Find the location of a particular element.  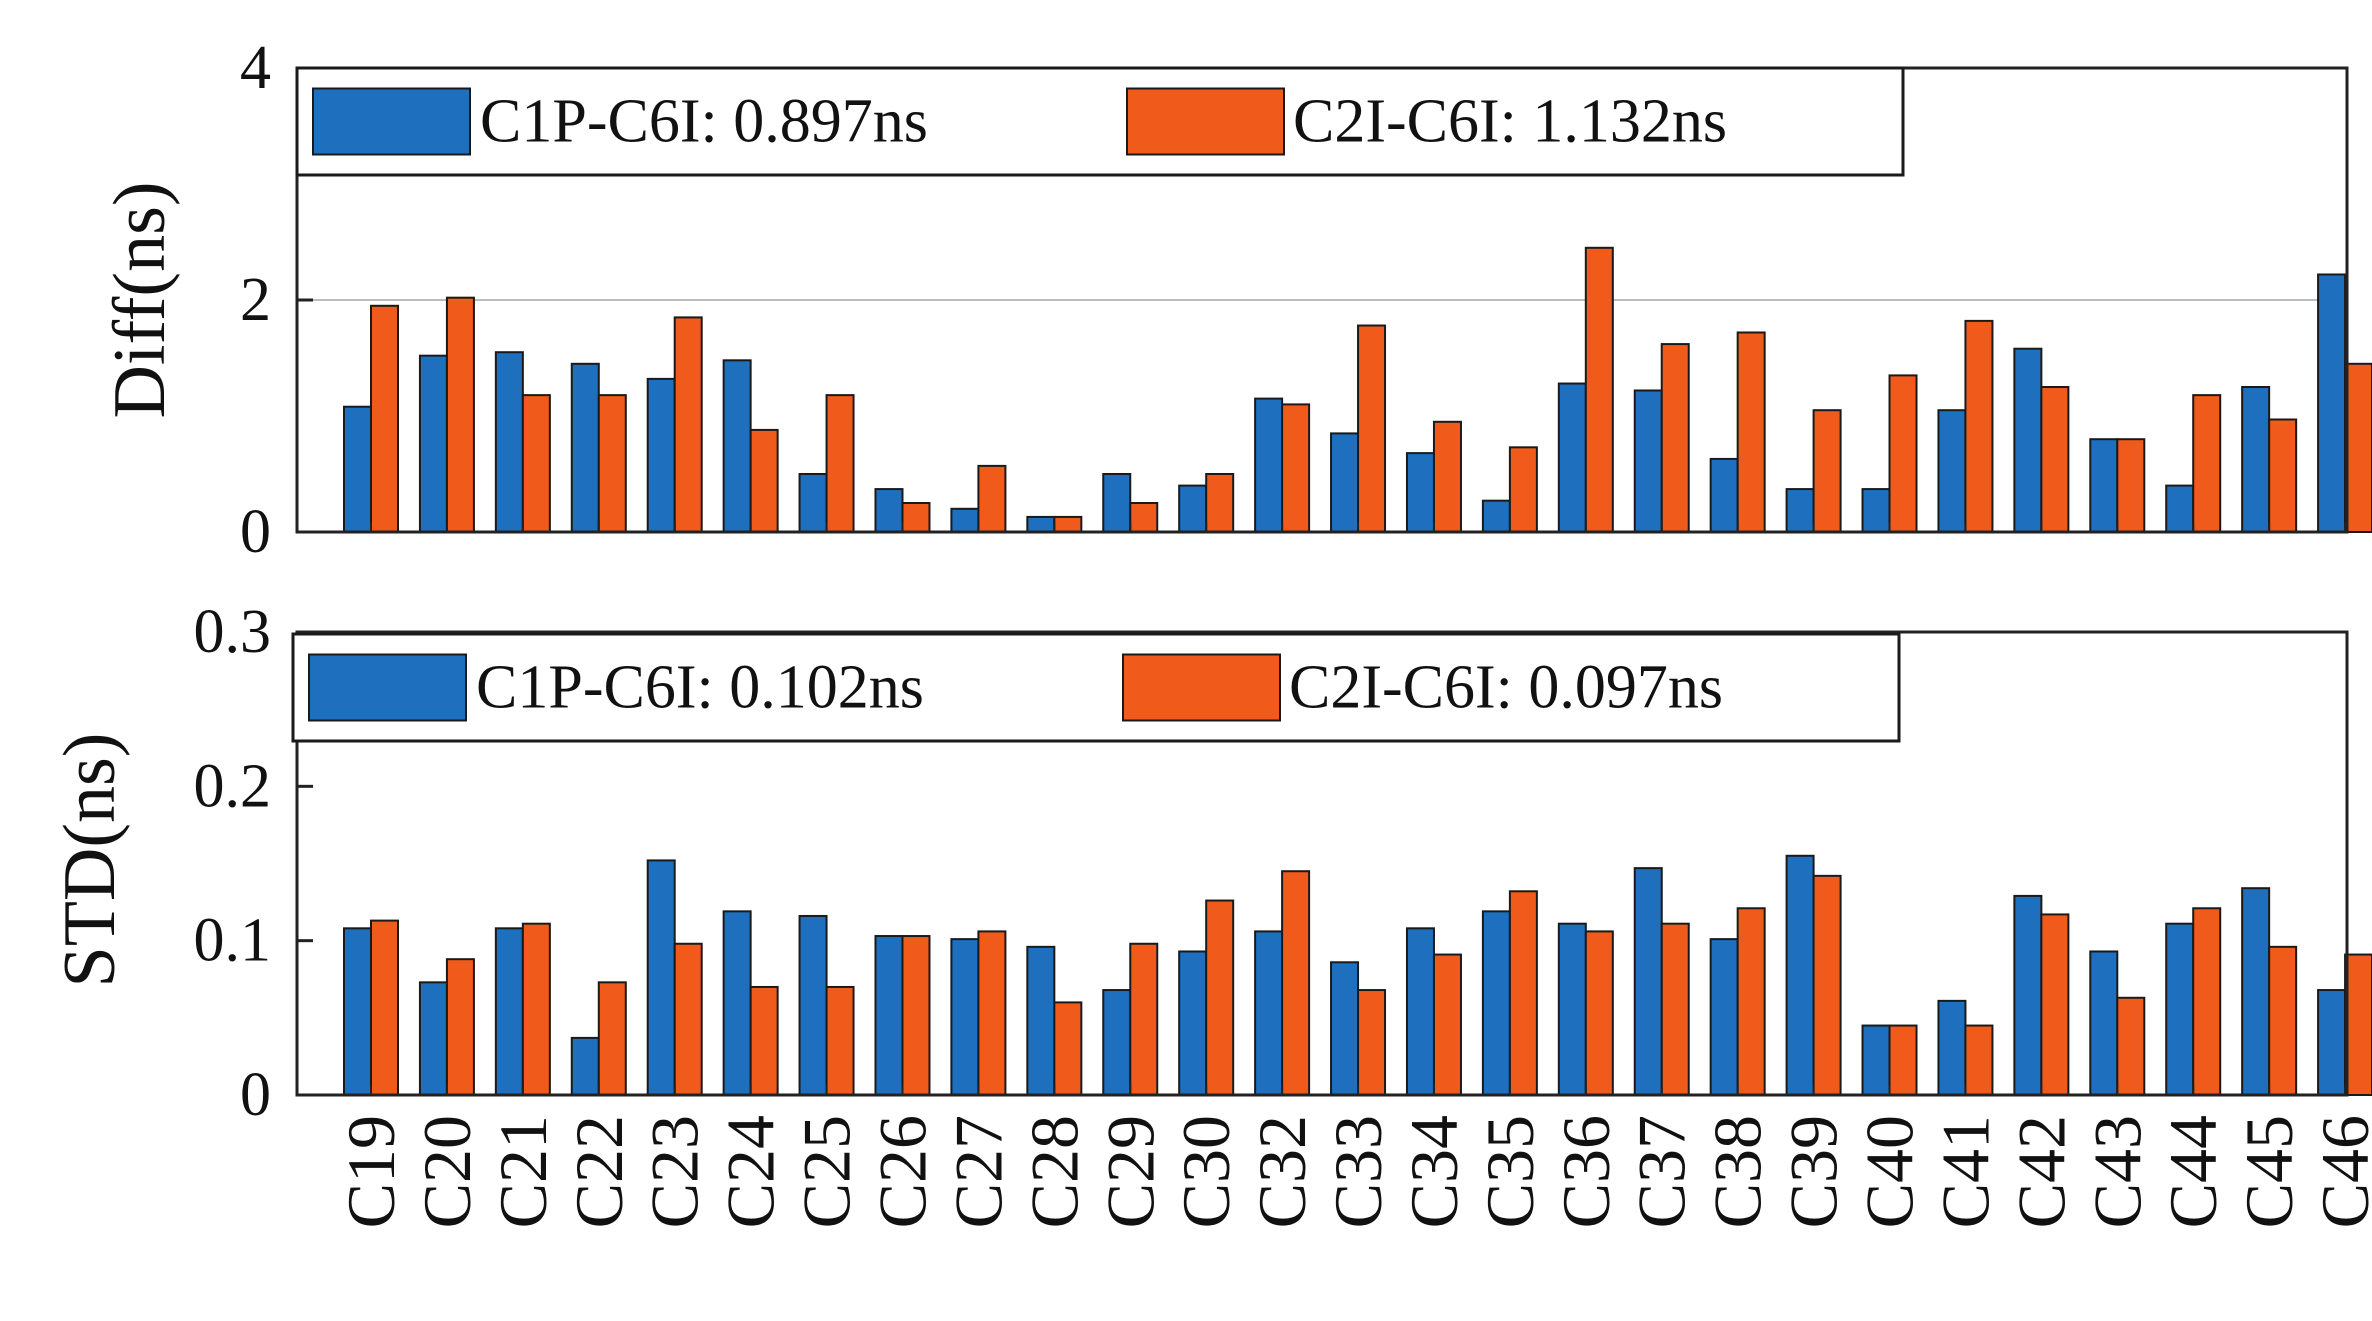

x-tick-label: C37 is located at coordinates (1662, 1171).